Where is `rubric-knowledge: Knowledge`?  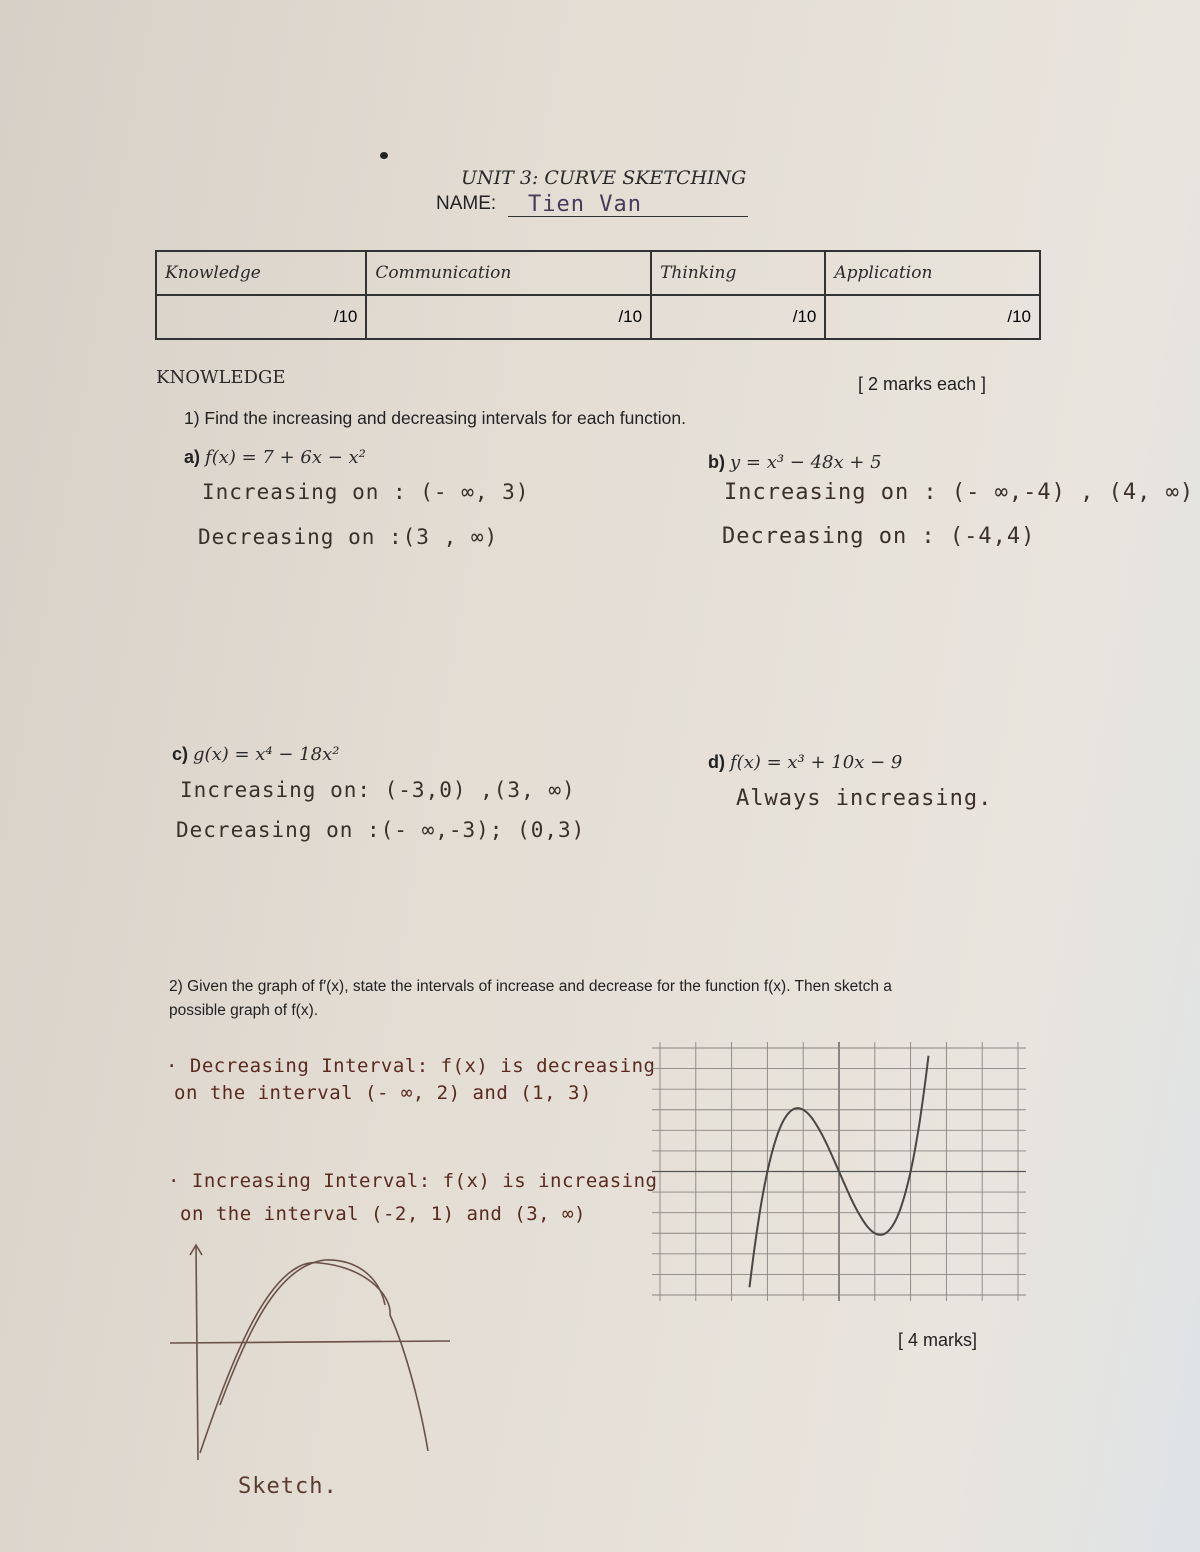
rubric-knowledge: Knowledge is located at coordinates (261, 273).